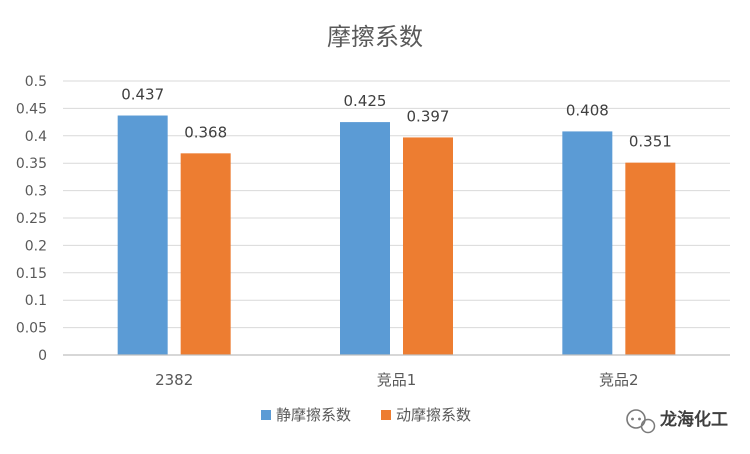  What do you see at coordinates (31, 274) in the screenshot?
I see `y-tick-label: 0.15` at bounding box center [31, 274].